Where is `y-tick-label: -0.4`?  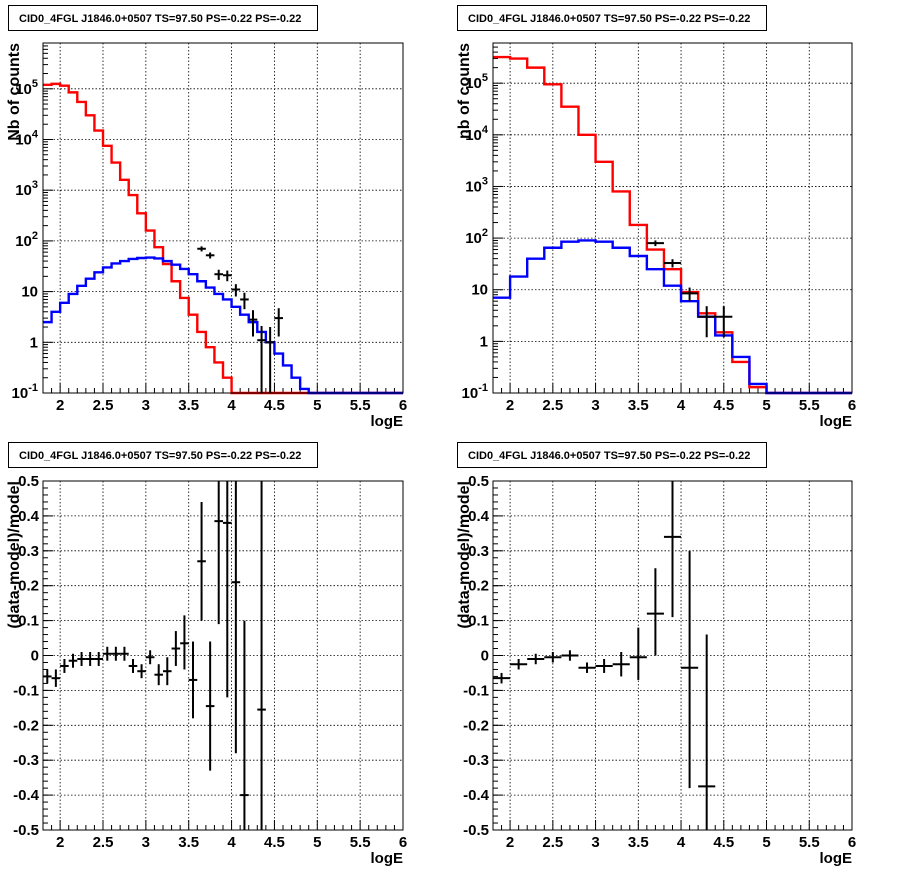 y-tick-label: -0.4 is located at coordinates (476, 795).